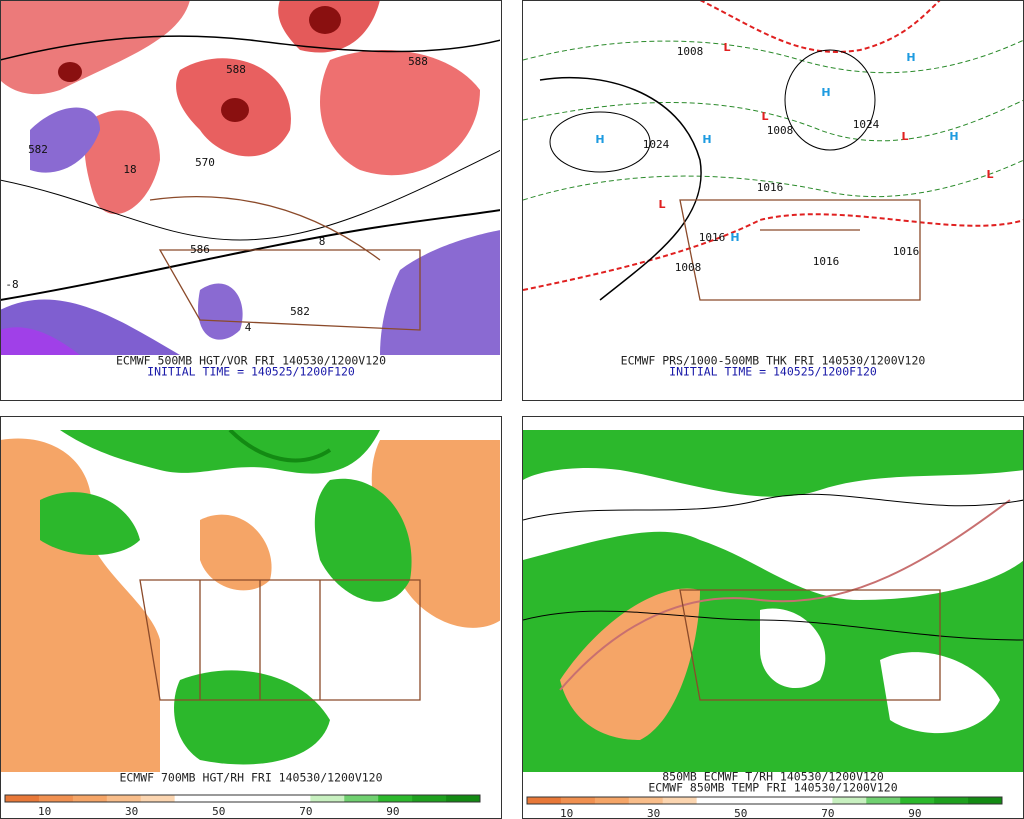  I want to click on caption: ECMWF 700MB HGT/RH FRI 140530/1200V120, so click(250, 778).